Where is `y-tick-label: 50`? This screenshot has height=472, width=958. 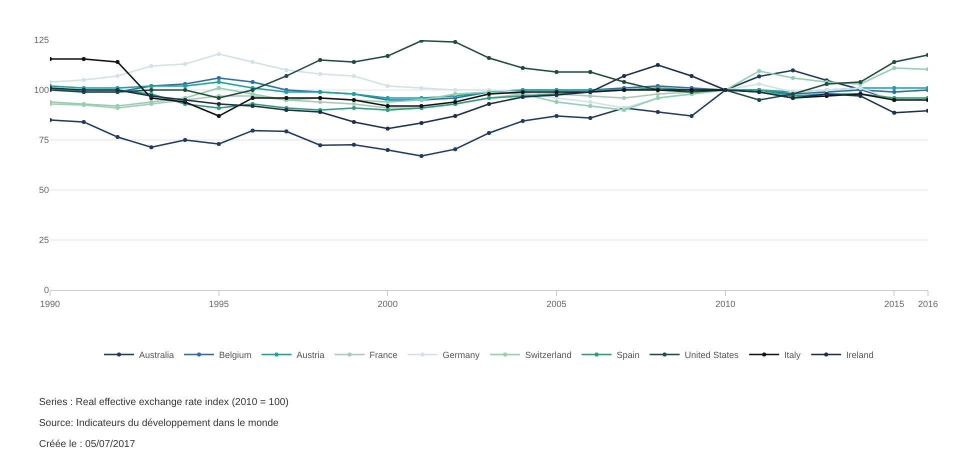
y-tick-label: 50 is located at coordinates (43, 190).